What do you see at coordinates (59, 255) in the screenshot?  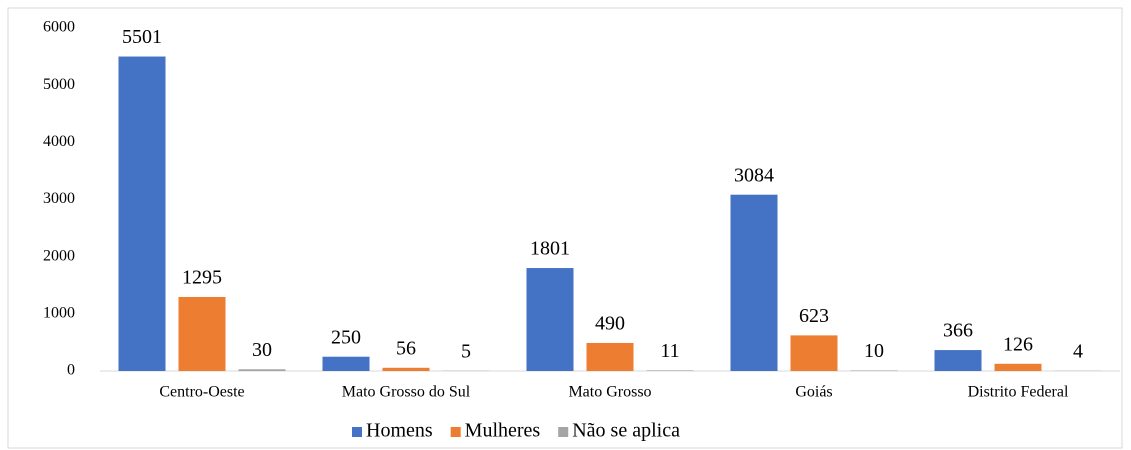 I see `y-tick-label: 2000` at bounding box center [59, 255].